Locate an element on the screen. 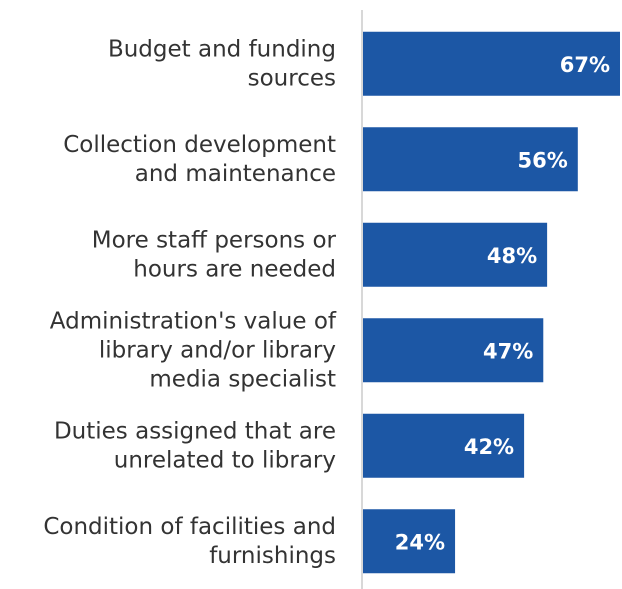 The width and height of the screenshot is (622, 589). category-line: sources is located at coordinates (292, 78).